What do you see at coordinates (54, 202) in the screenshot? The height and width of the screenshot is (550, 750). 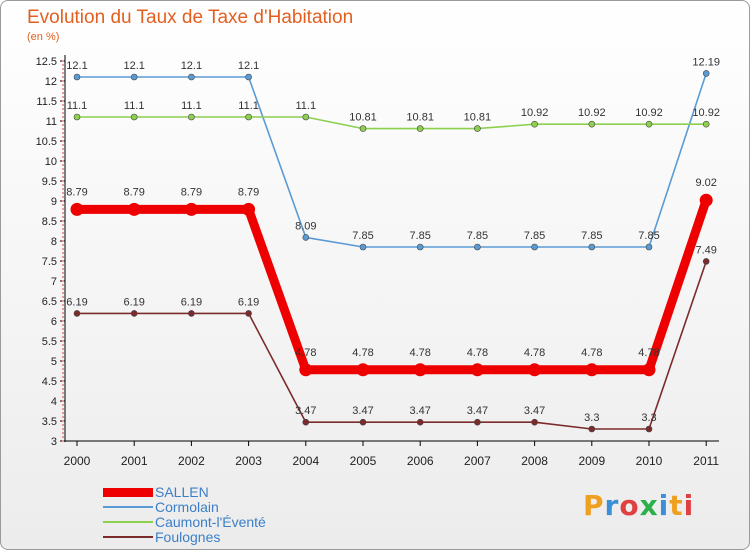 I see `y-tick-label: 9` at bounding box center [54, 202].